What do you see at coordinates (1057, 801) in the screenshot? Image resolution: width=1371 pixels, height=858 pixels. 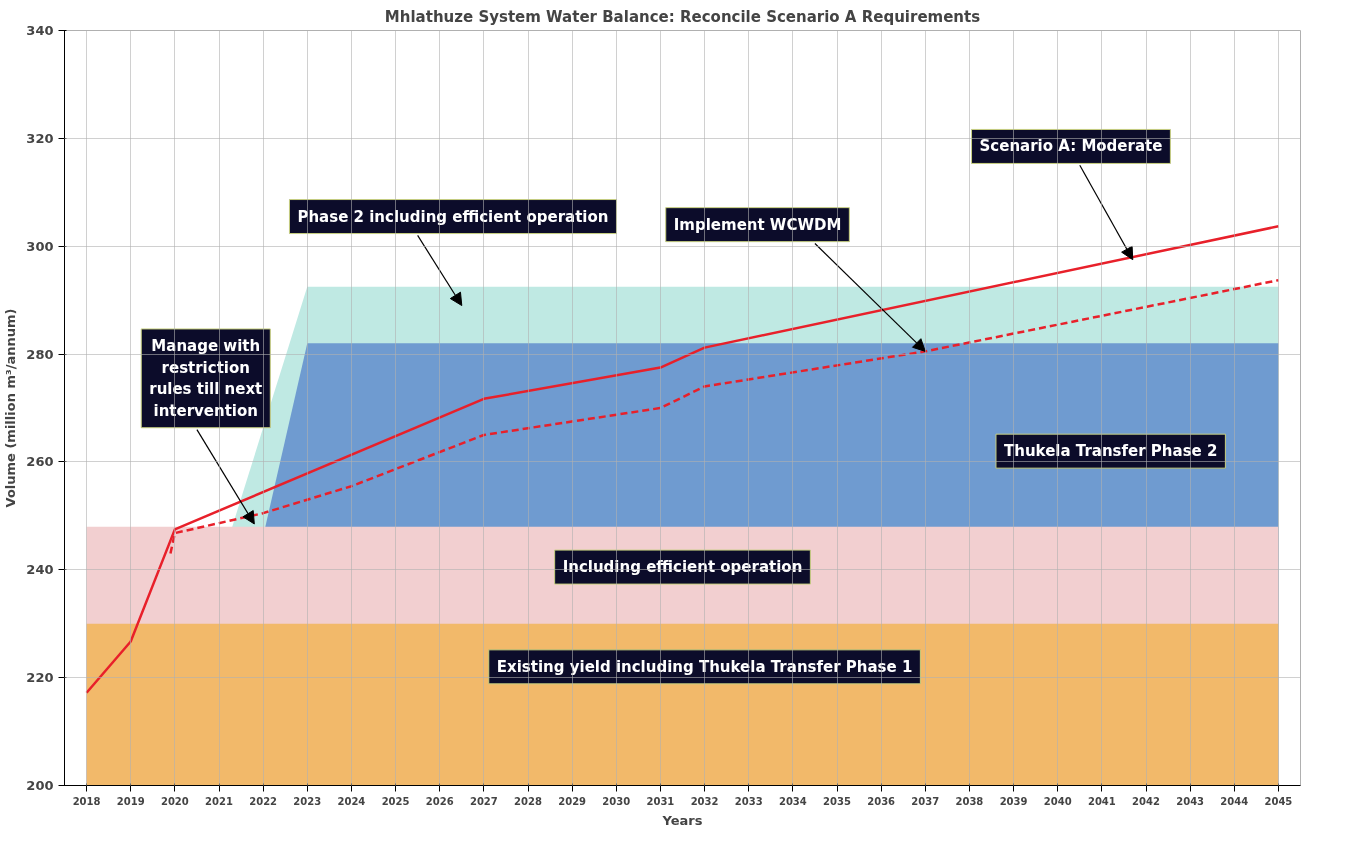 I see `x-tick-label: 2040` at bounding box center [1057, 801].